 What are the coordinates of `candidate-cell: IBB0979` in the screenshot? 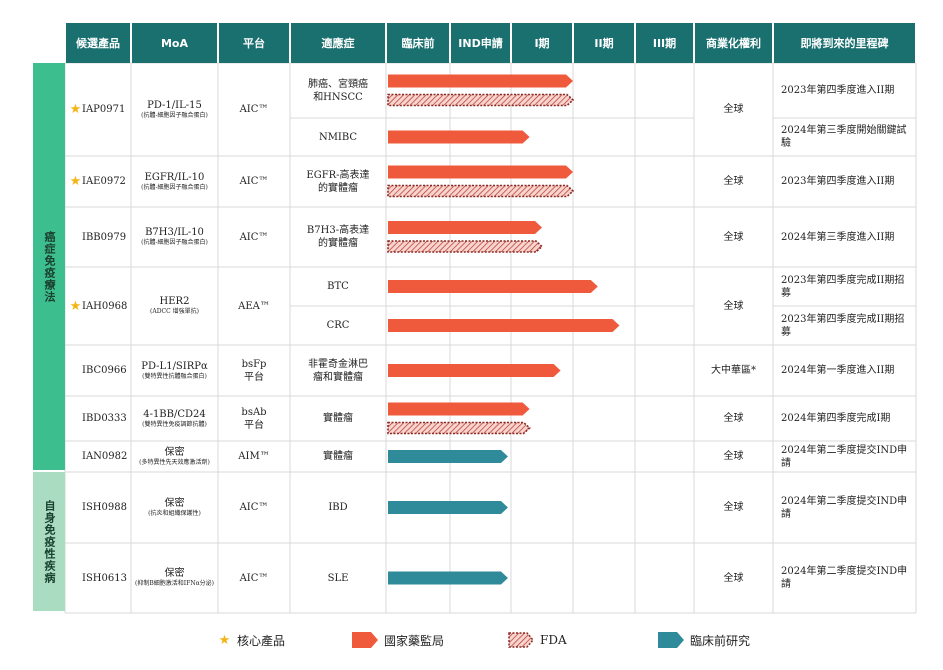 It's located at (98, 237).